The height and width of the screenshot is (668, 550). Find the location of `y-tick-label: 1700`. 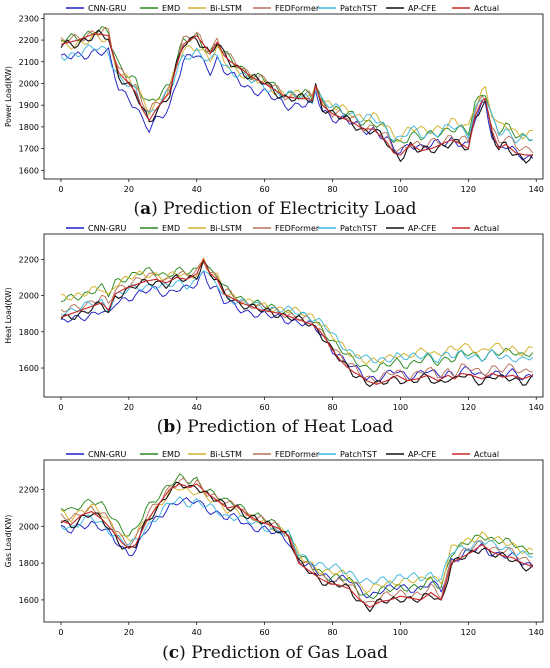

y-tick-label: 1700 is located at coordinates (29, 149).